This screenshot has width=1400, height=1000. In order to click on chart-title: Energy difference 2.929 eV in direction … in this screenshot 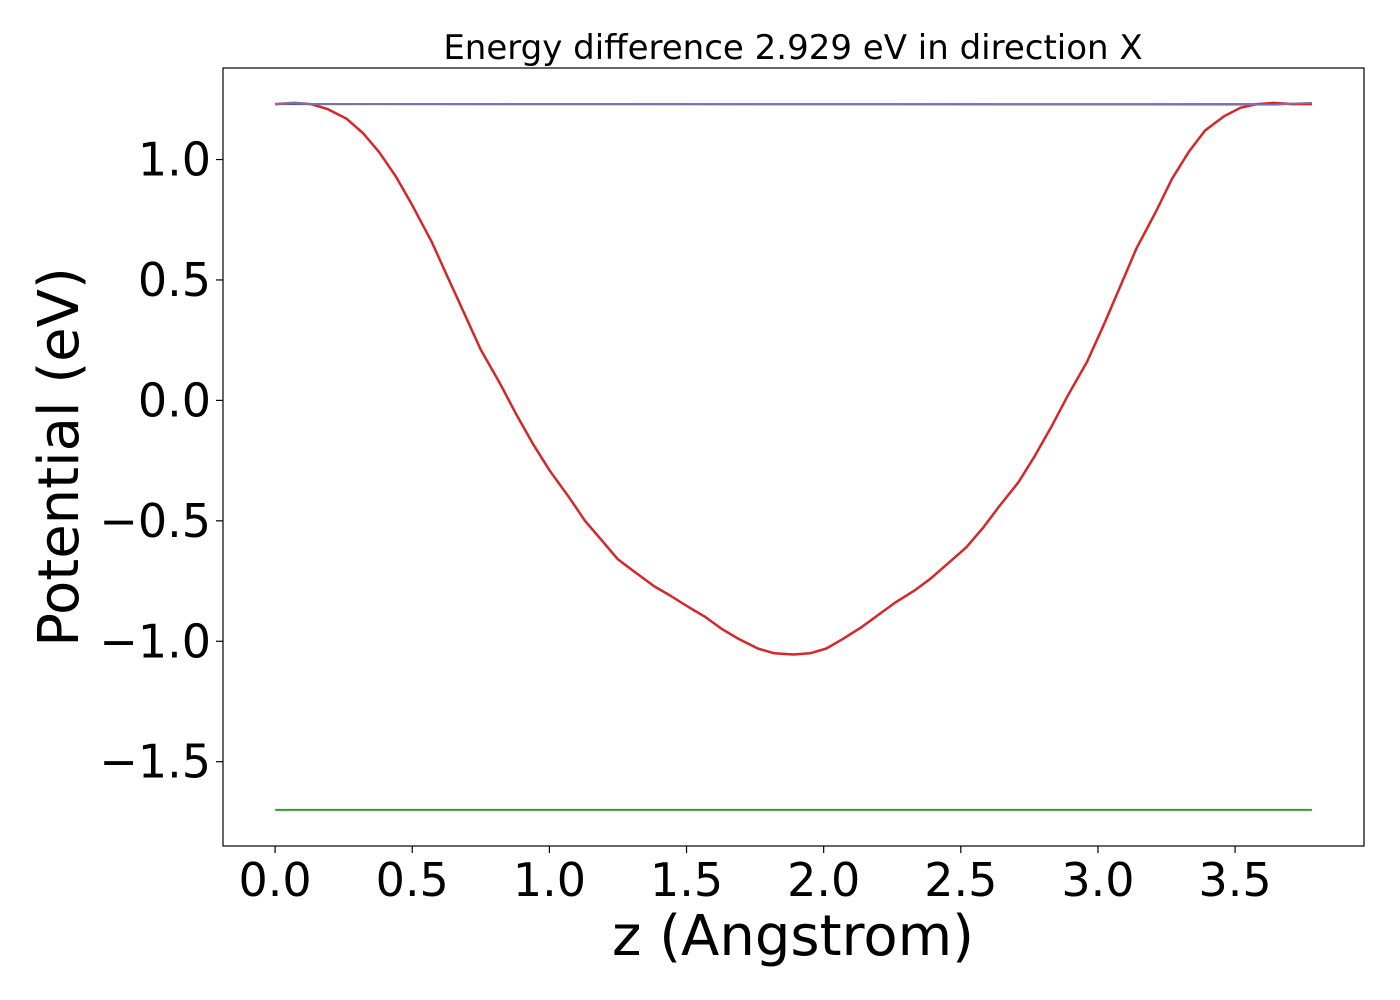, I will do `click(792, 48)`.